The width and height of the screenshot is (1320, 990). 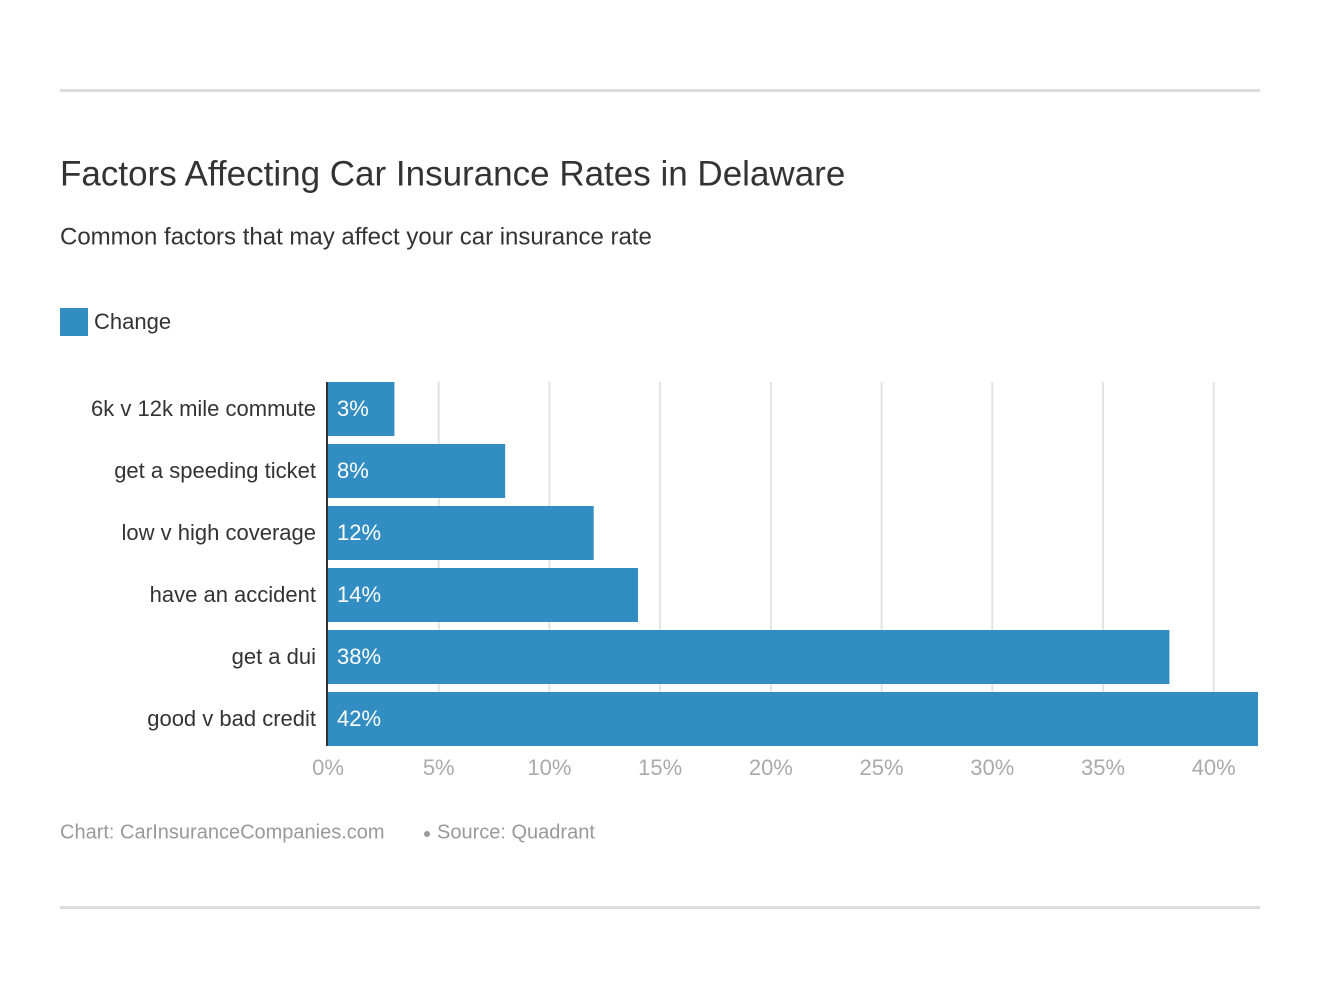 I want to click on x-tick-label: 5%, so click(x=439, y=767).